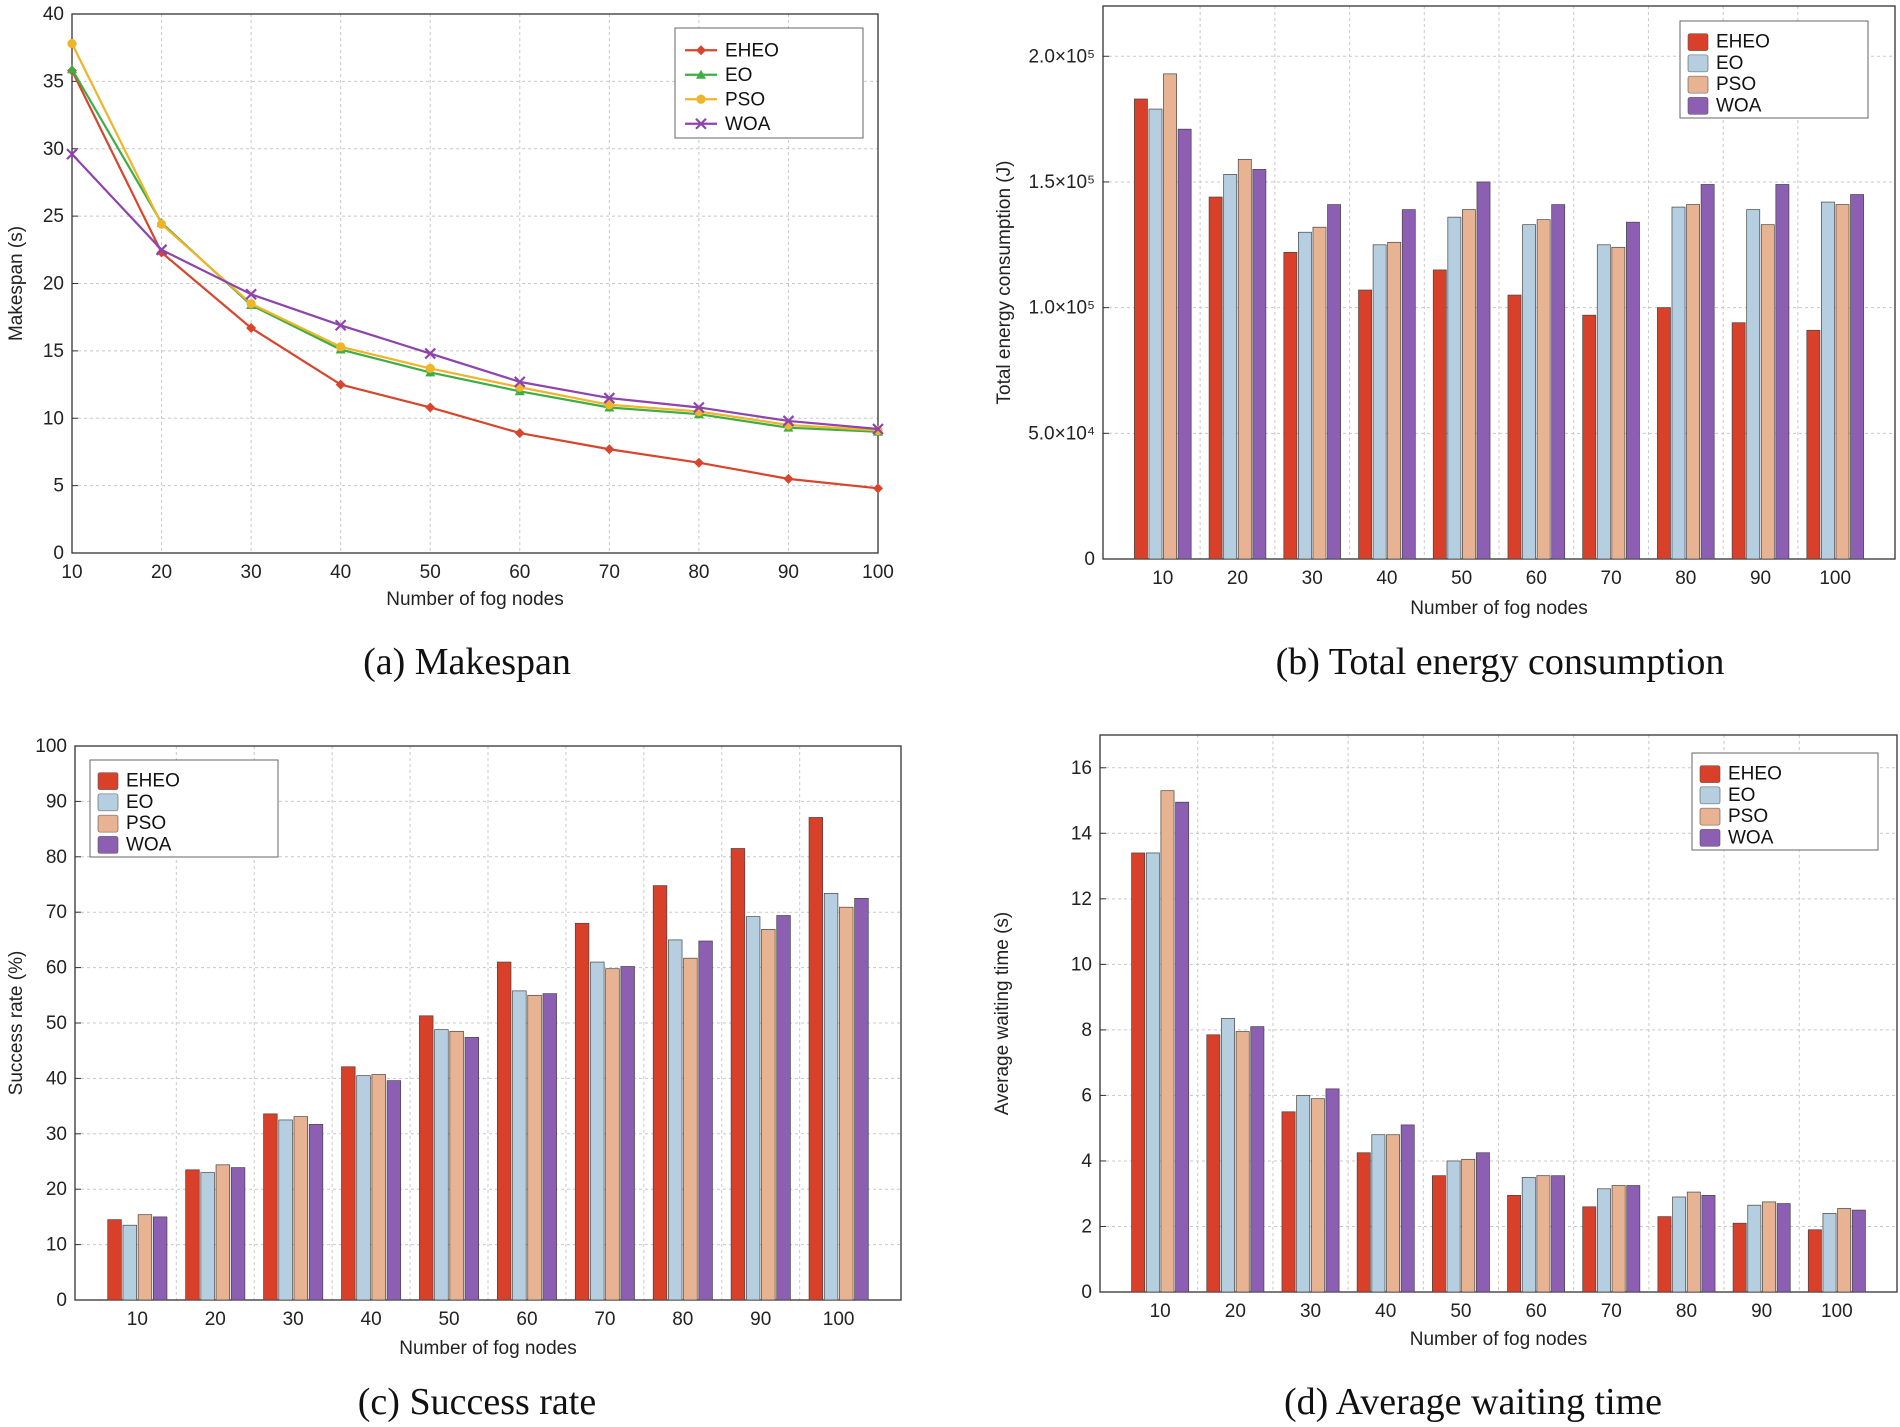 The image size is (1900, 1427). What do you see at coordinates (53, 216) in the screenshot?
I see `y-tick-label: 25` at bounding box center [53, 216].